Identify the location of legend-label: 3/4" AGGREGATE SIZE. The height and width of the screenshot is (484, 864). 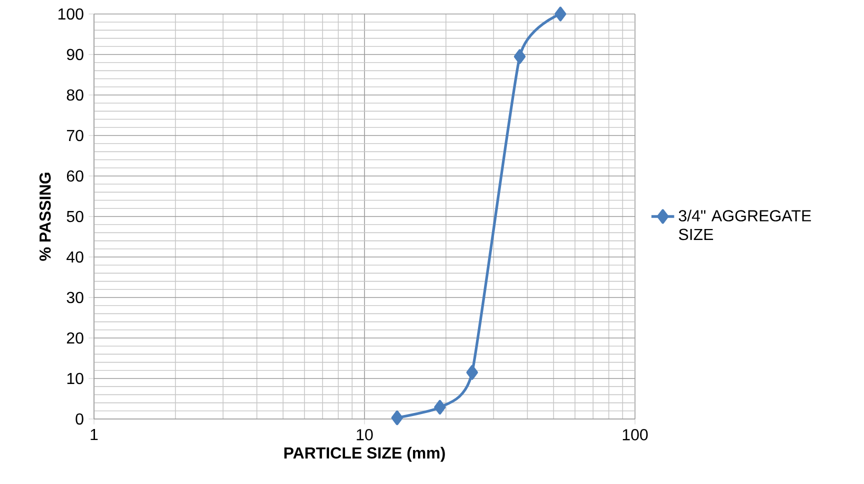
(744, 225).